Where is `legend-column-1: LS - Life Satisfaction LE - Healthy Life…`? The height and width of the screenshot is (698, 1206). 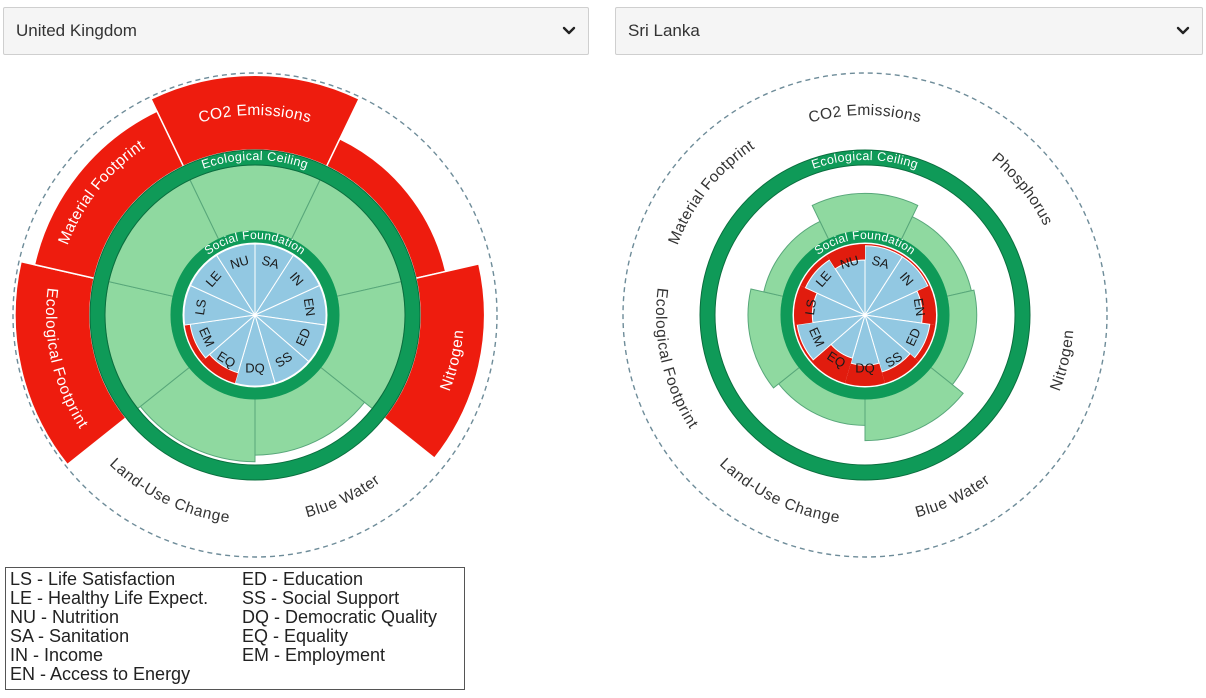
legend-column-1: LS - Life Satisfaction LE - Healthy Life… is located at coordinates (123, 628).